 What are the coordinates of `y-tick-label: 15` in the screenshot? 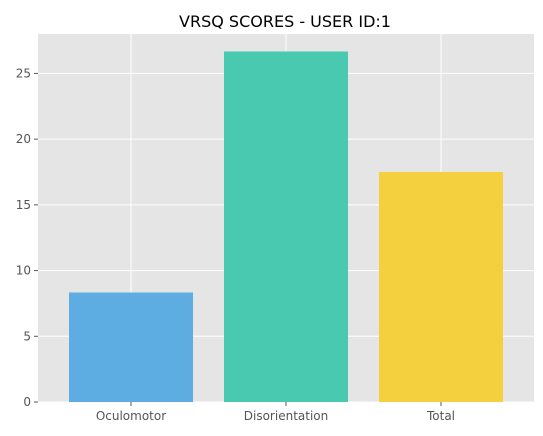 It's located at (23, 205).